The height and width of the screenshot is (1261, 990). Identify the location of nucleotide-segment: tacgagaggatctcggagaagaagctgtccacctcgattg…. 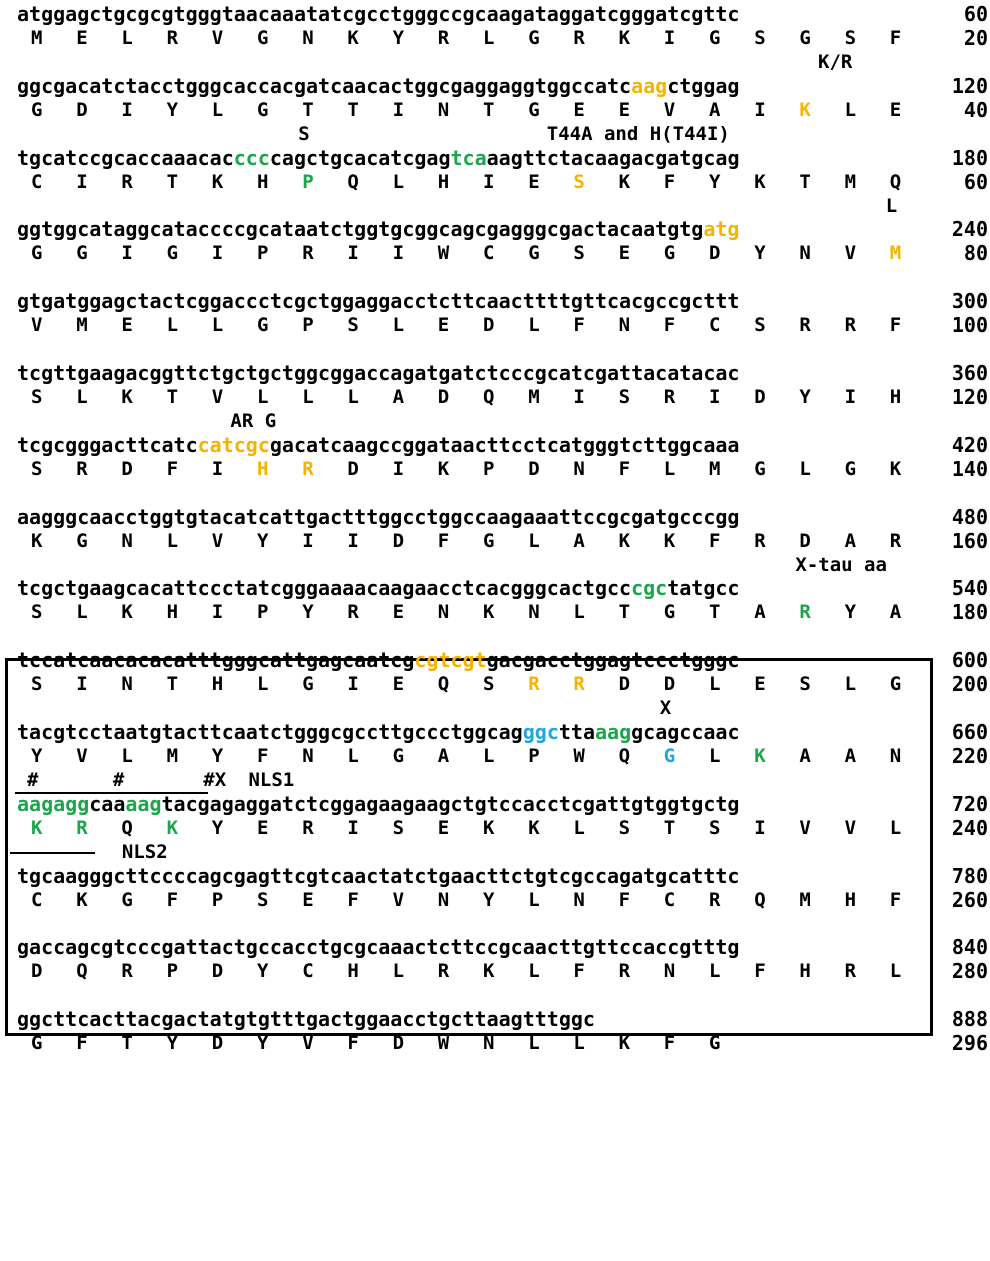
(450, 803).